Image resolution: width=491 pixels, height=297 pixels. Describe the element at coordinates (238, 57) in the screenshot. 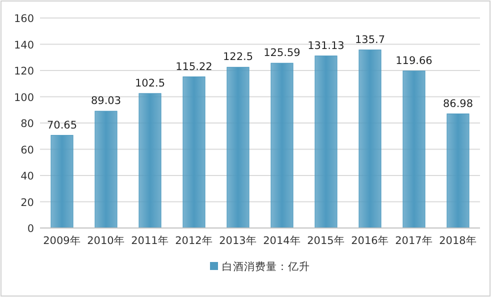

I see `data-label: 122.5` at that location.